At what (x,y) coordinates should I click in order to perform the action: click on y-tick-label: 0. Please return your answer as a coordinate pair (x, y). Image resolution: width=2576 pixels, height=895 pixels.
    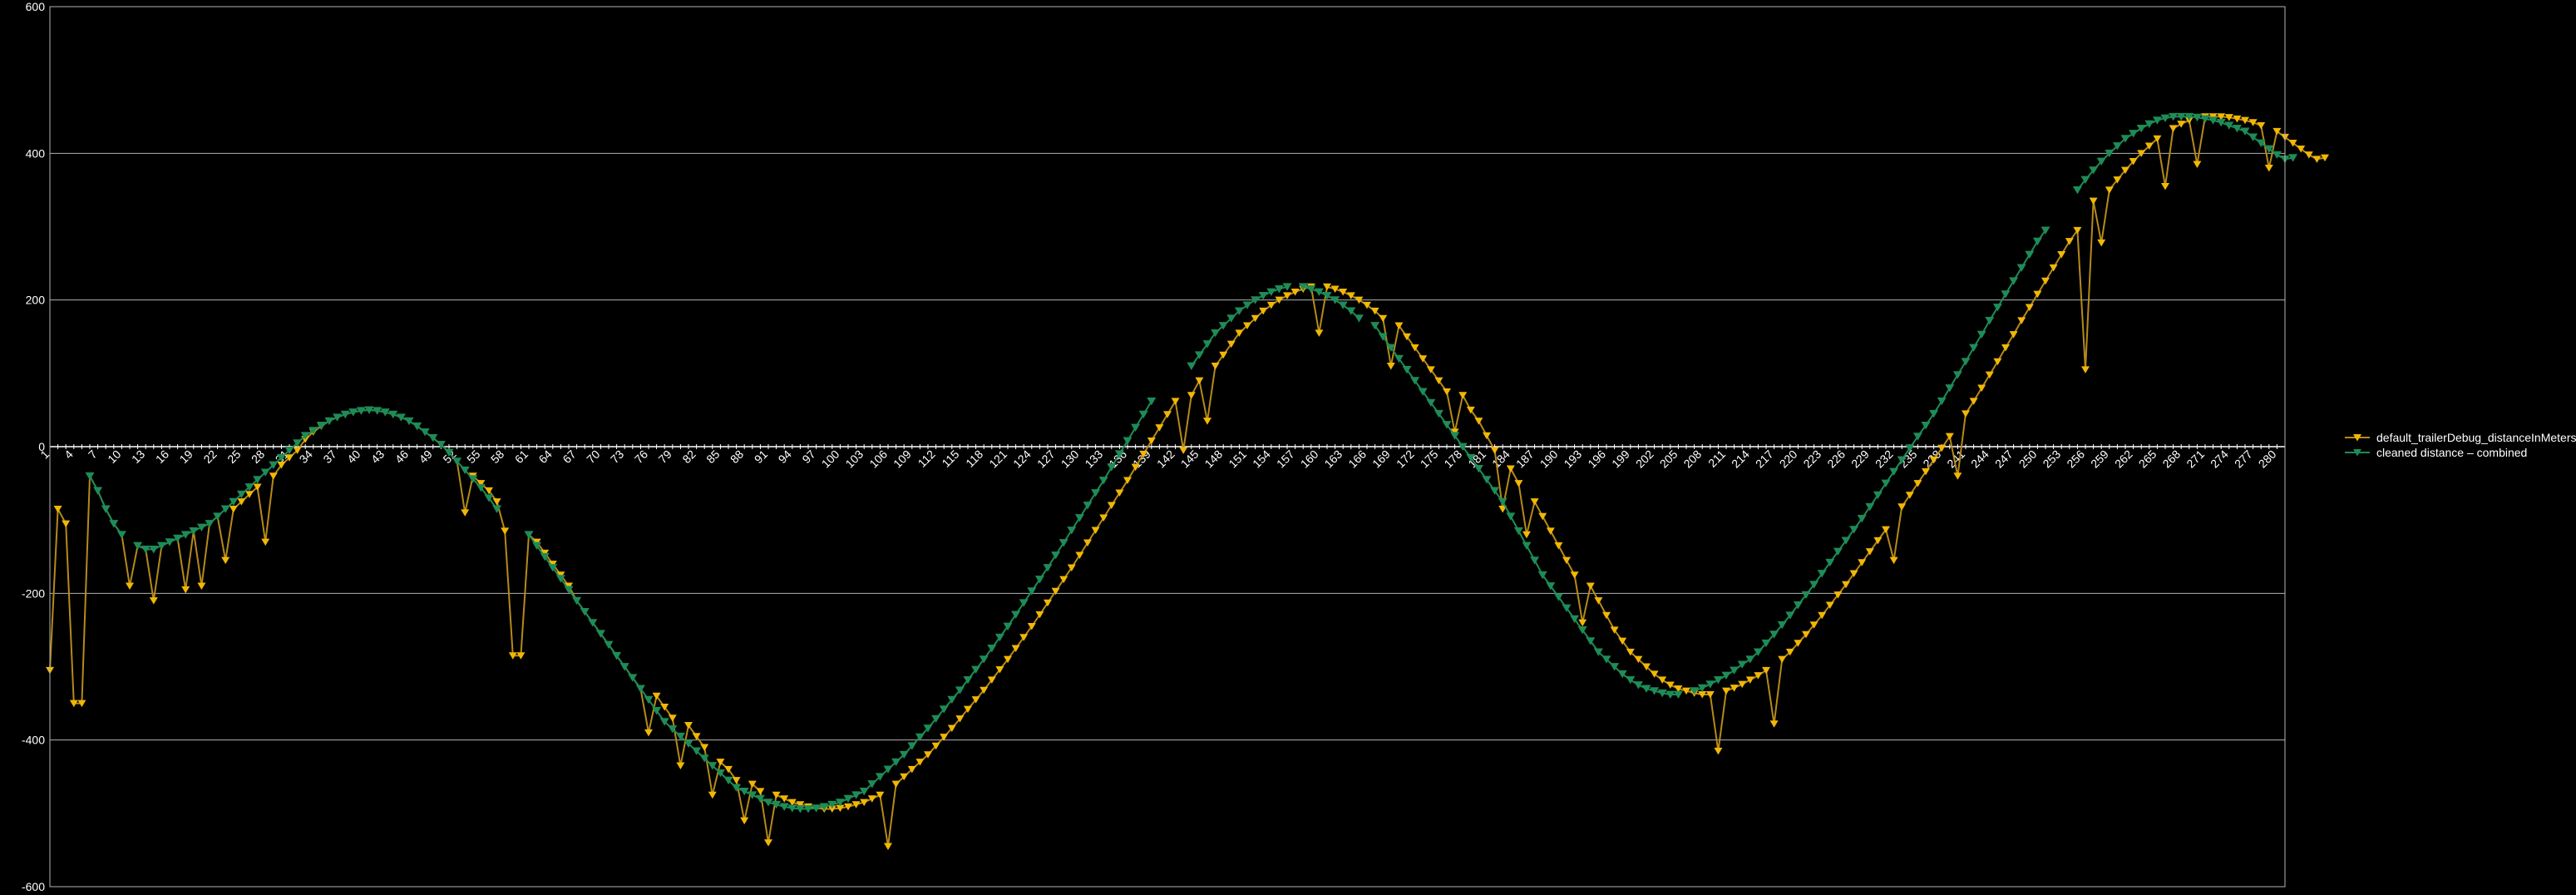
    Looking at the image, I should click on (41, 447).